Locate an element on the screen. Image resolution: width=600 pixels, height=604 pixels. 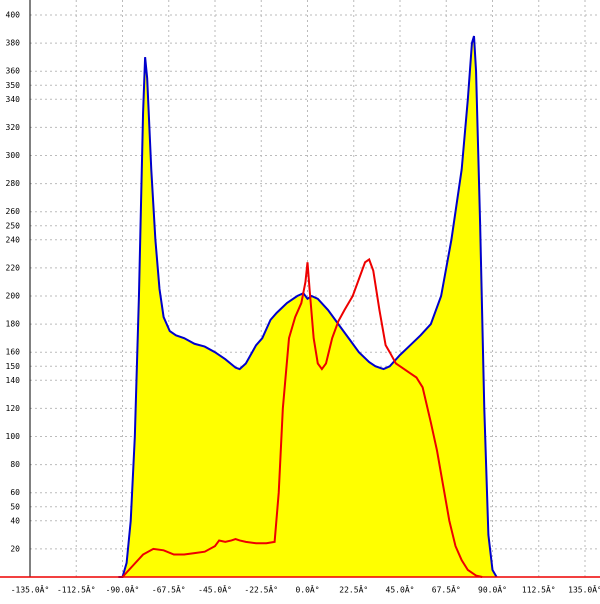
x-tick-label: -45.0Â° is located at coordinates (215, 589).